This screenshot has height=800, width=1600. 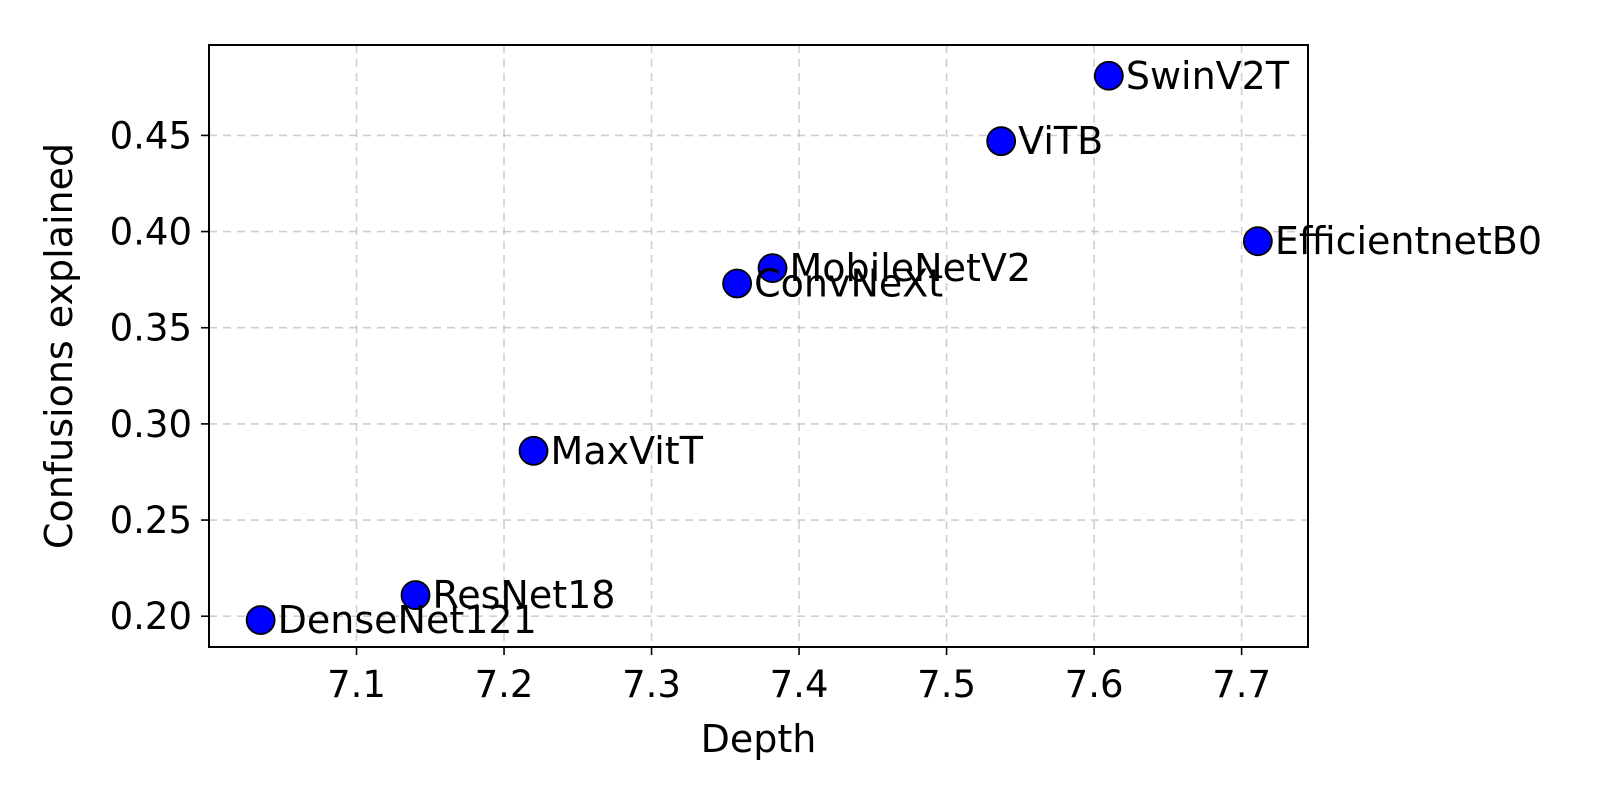 What do you see at coordinates (151, 328) in the screenshot?
I see `y-tick-label: 0.35` at bounding box center [151, 328].